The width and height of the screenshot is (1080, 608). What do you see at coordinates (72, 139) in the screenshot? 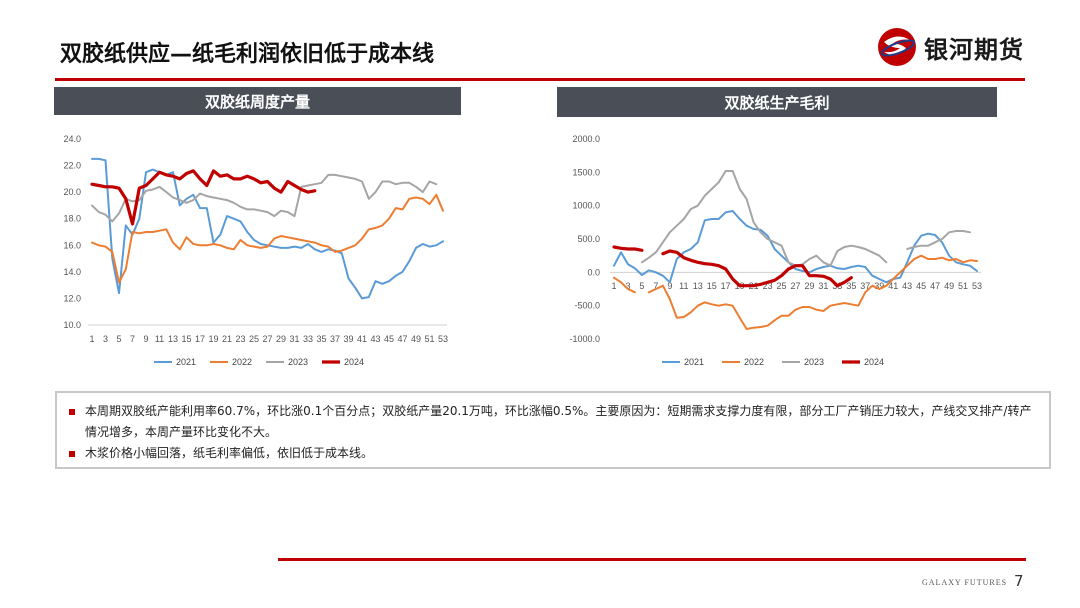
I see `y-tick-label: 24.0` at bounding box center [72, 139].